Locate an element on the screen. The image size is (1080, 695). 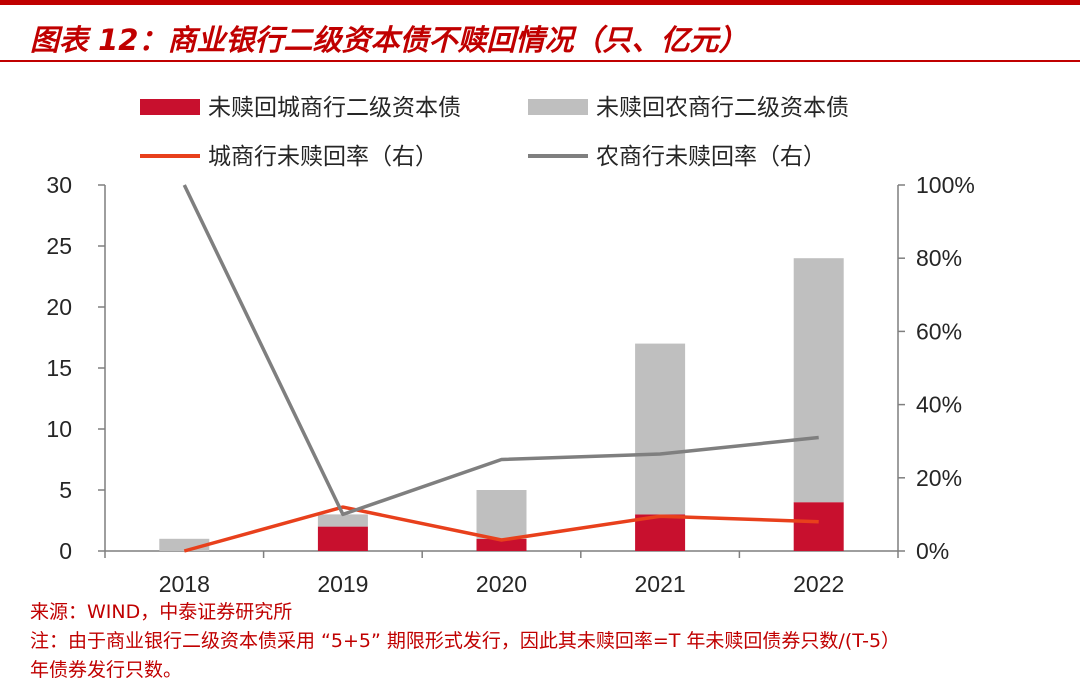
line-city-bank-rate is located at coordinates (501, 529).